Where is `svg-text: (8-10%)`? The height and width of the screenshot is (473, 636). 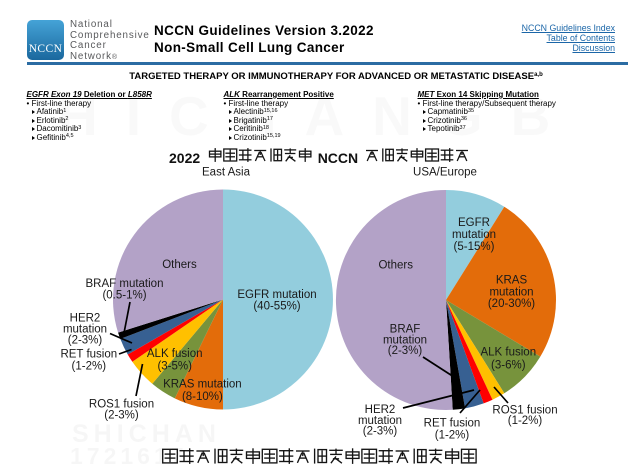
svg-text: (8-10%) is located at coordinates (202, 397).